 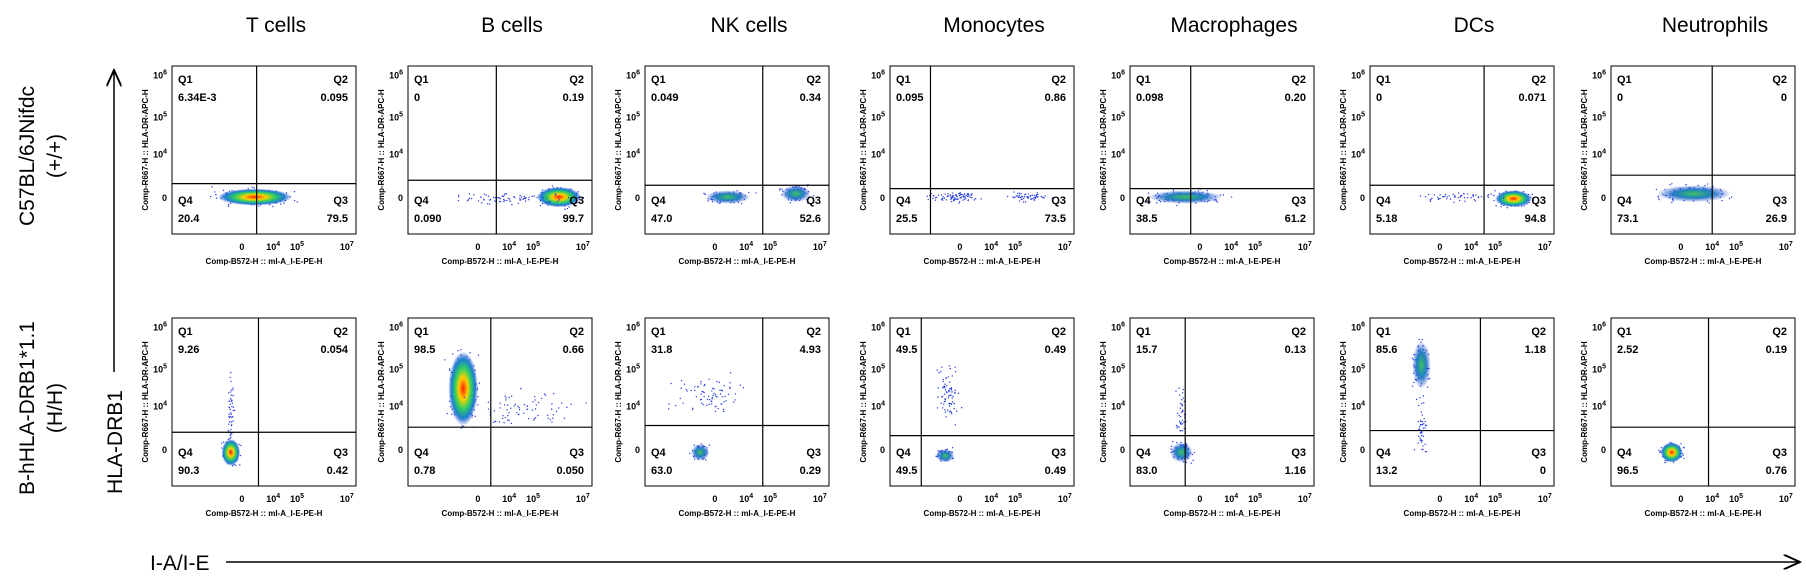 What do you see at coordinates (570, 471) in the screenshot?
I see `quadrant-percent: 0.050` at bounding box center [570, 471].